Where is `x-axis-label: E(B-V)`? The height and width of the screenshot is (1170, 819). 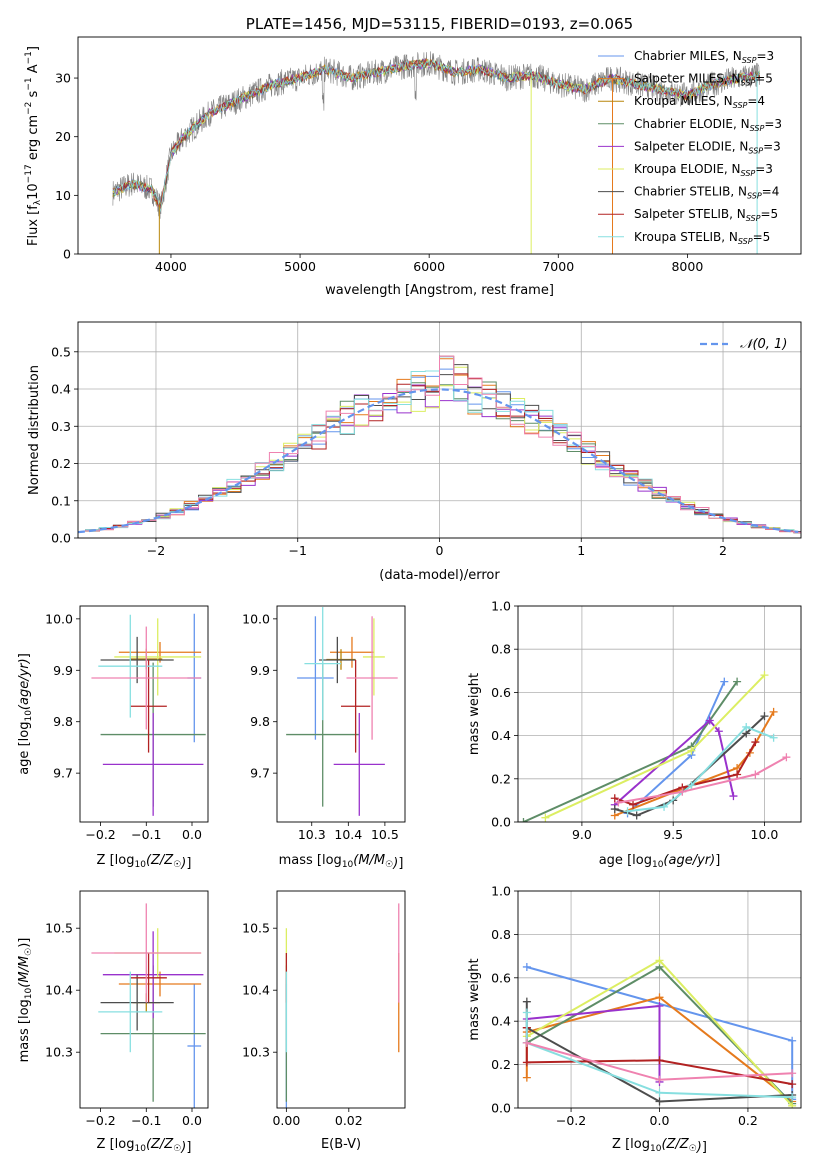 x-axis-label: E(B-V) is located at coordinates (341, 1144).